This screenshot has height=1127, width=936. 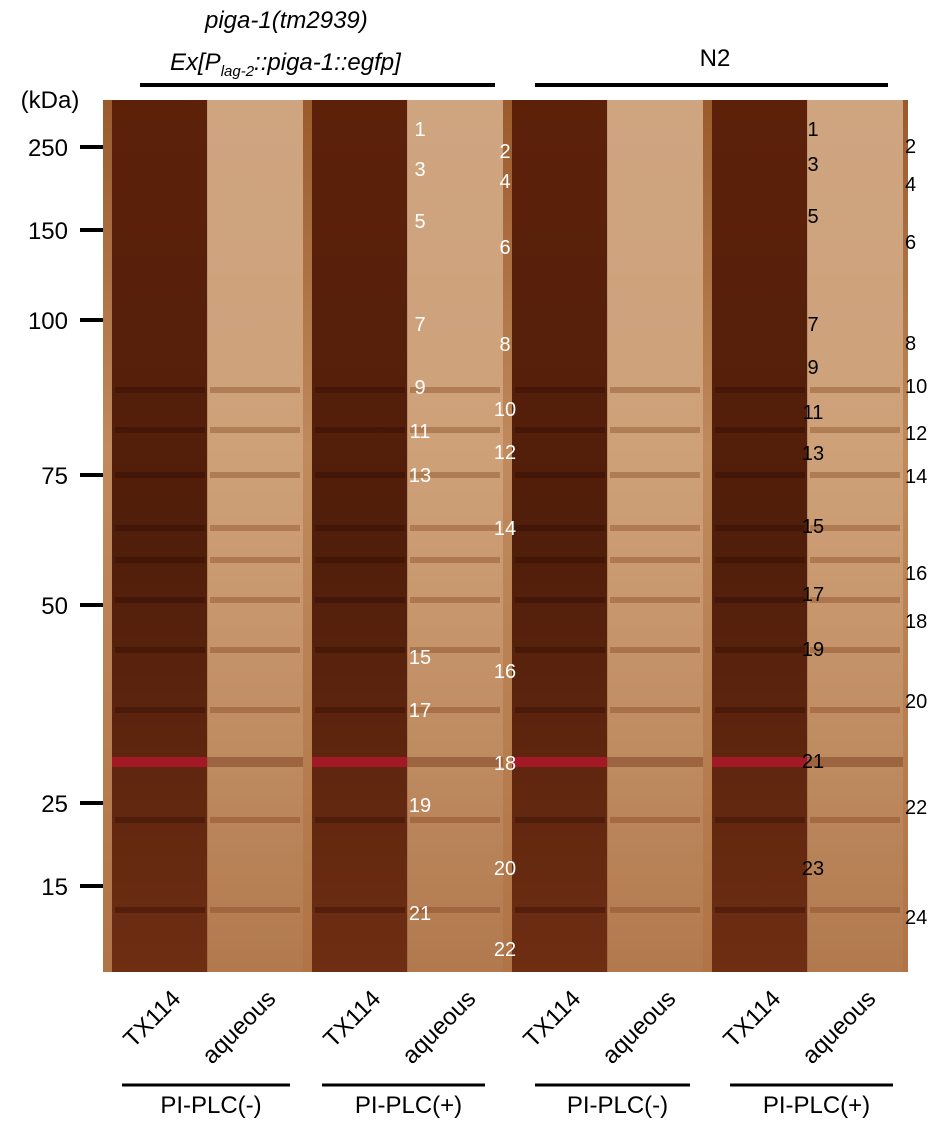 What do you see at coordinates (48, 231) in the screenshot?
I see `marker-label: 150` at bounding box center [48, 231].